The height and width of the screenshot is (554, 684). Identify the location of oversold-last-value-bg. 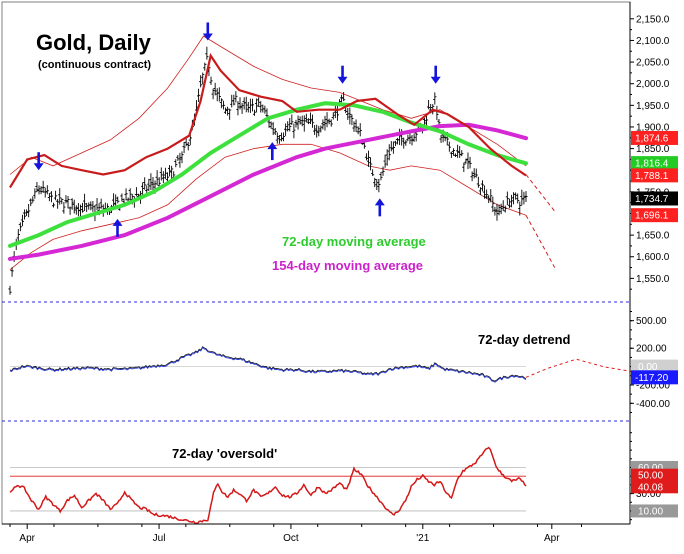
(654, 475).